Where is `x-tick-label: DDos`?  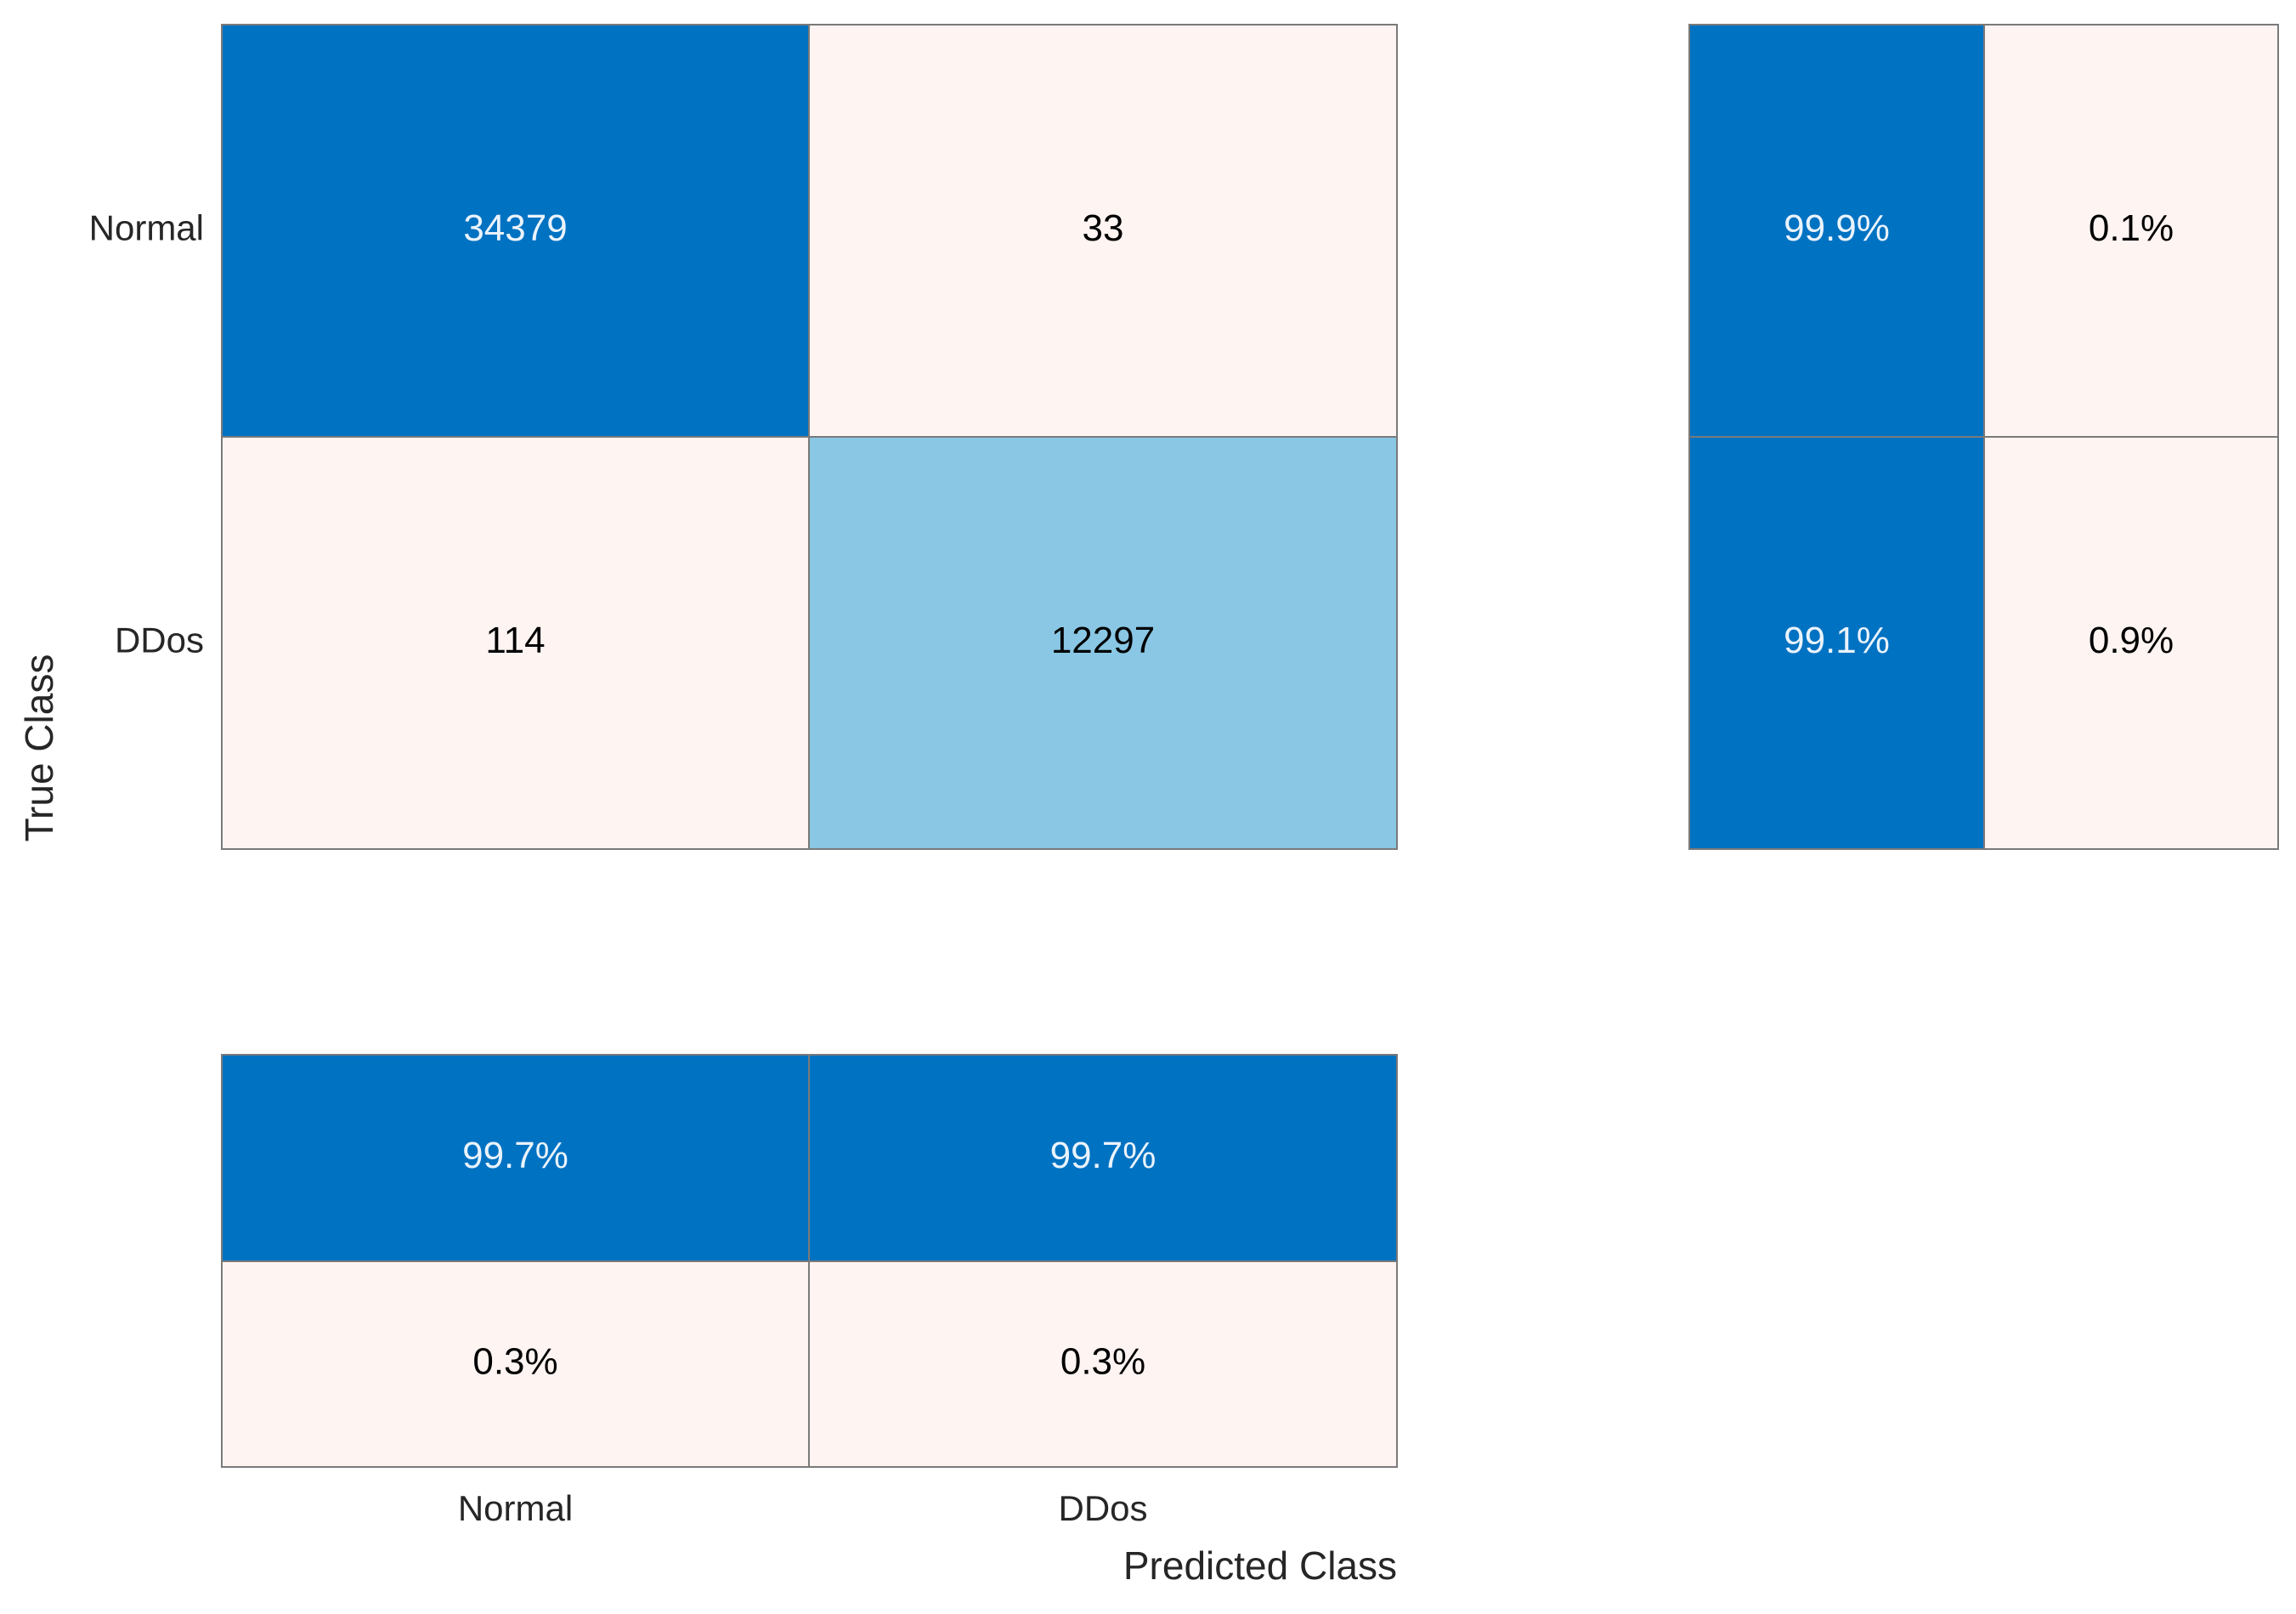 x-tick-label: DDos is located at coordinates (1102, 1508).